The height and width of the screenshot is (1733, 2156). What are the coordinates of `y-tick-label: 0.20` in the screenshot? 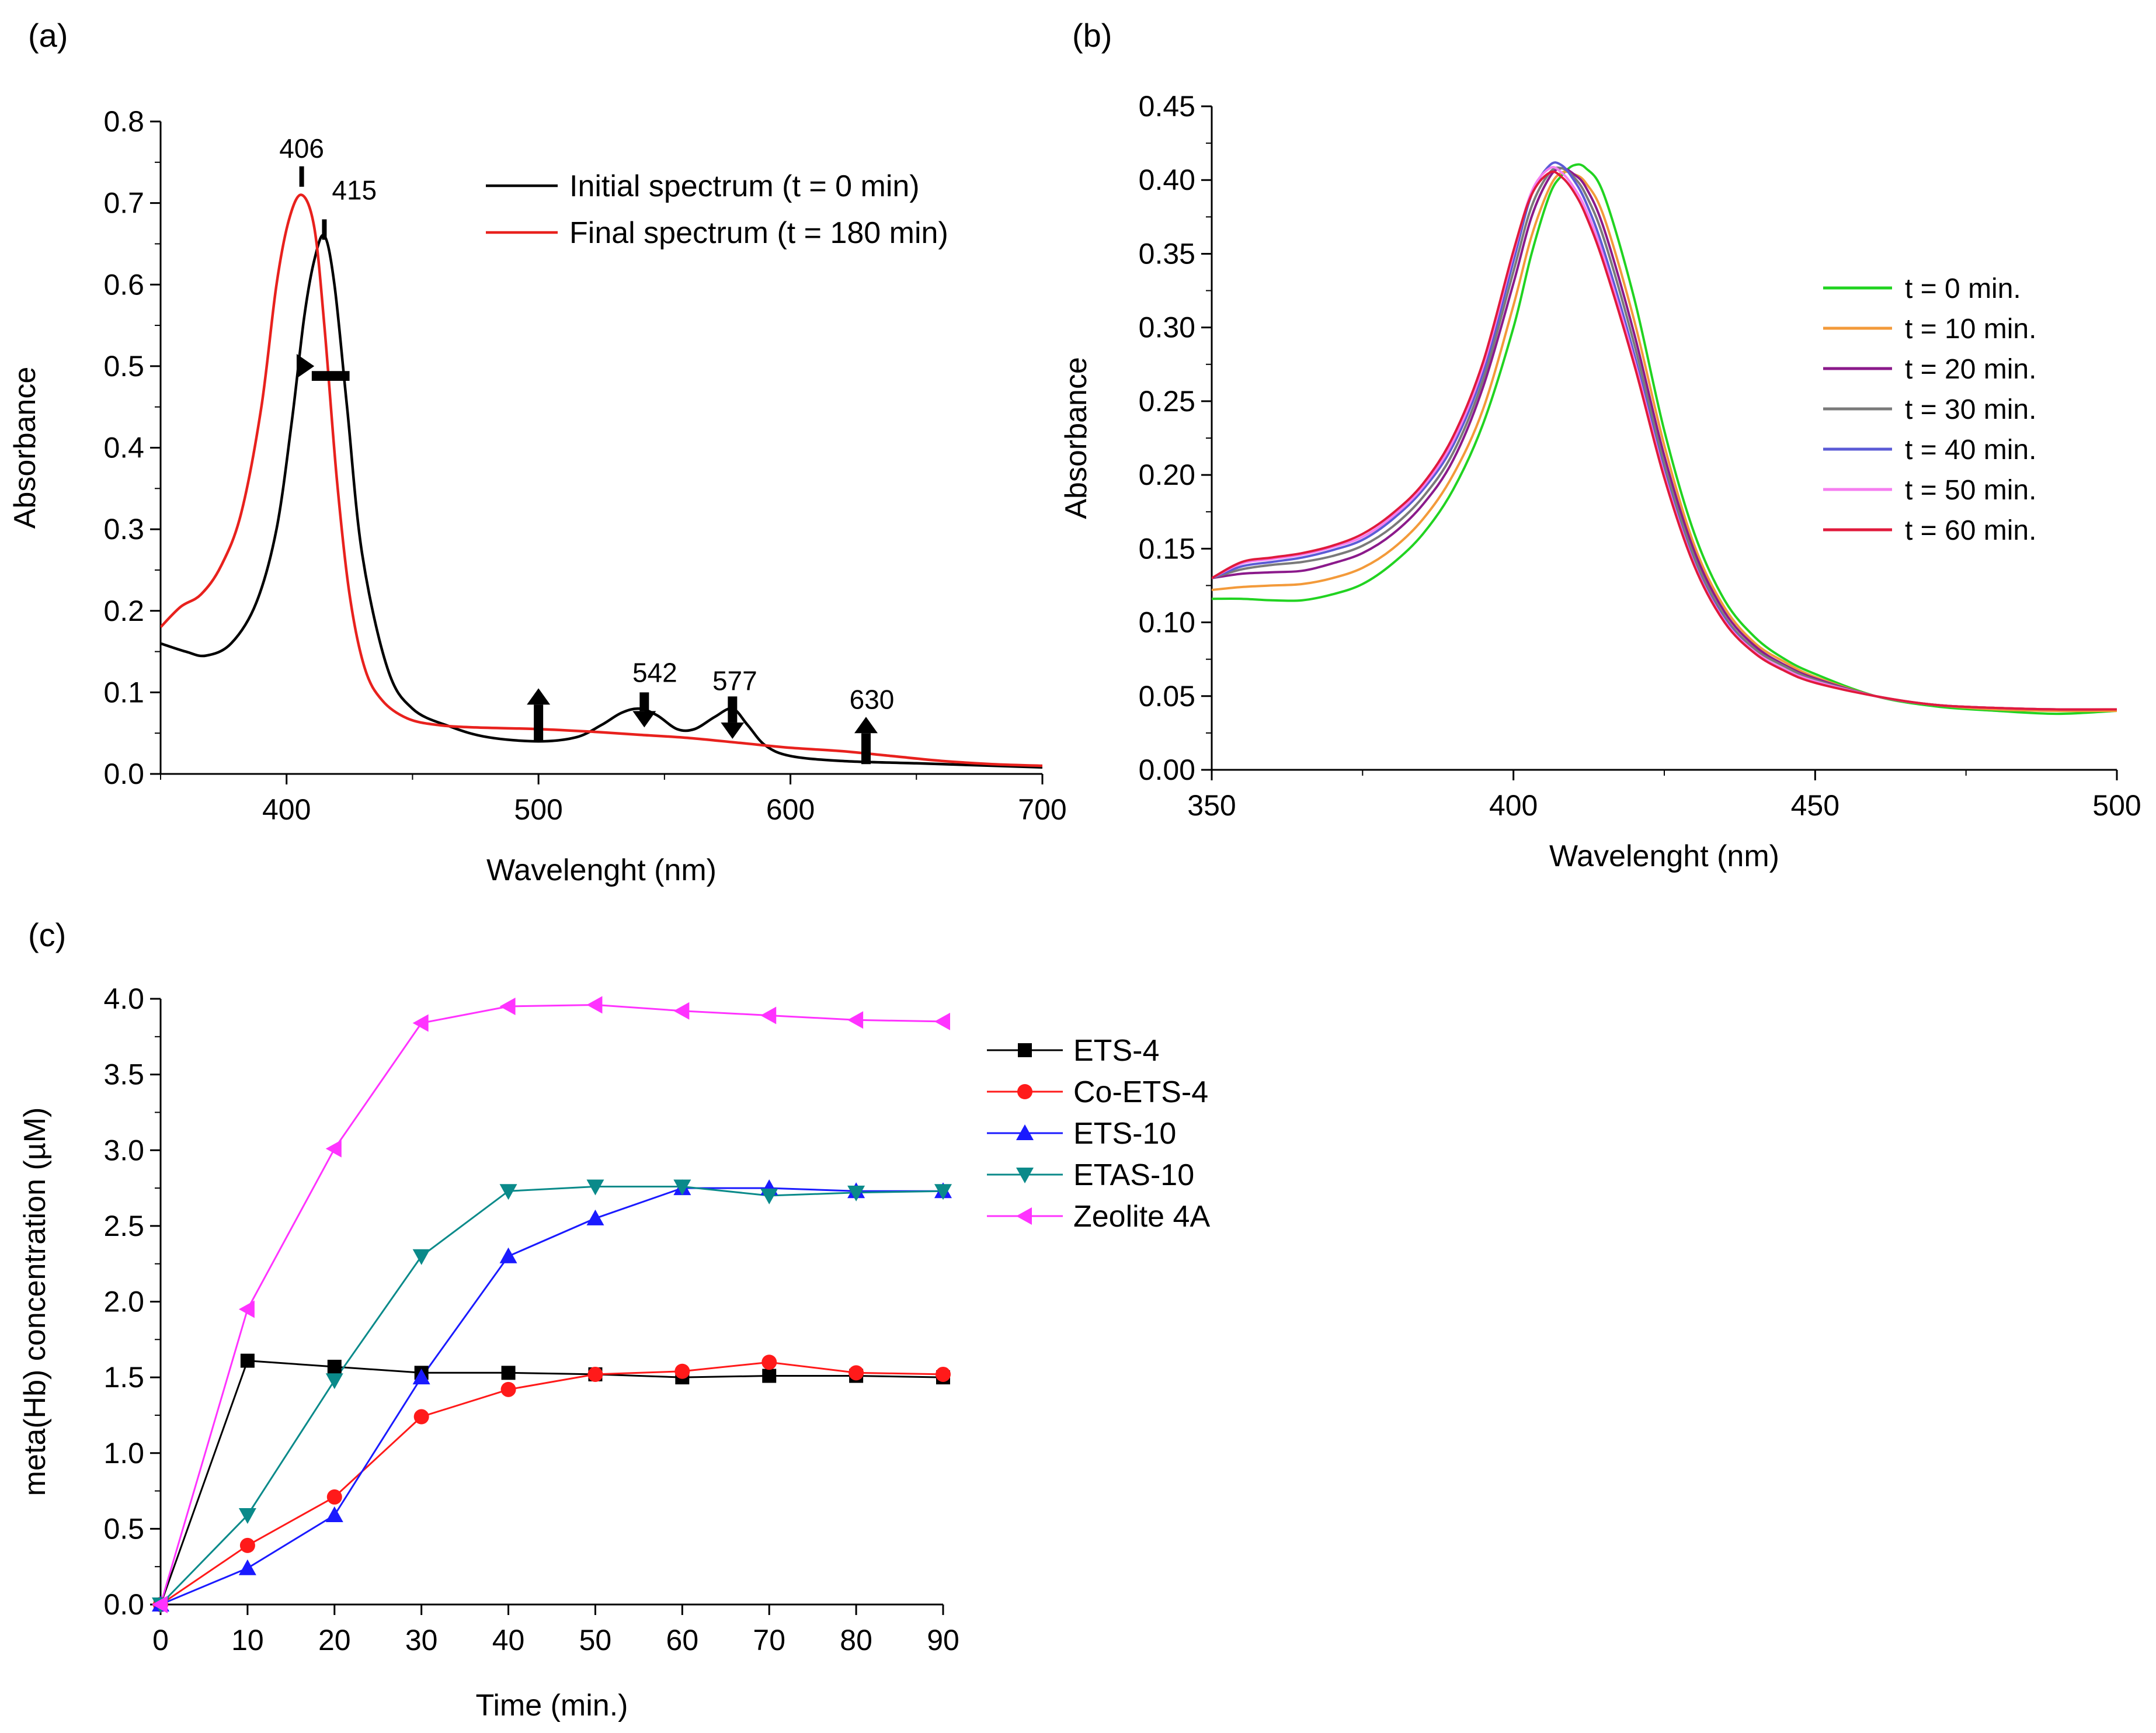 It's located at (1167, 475).